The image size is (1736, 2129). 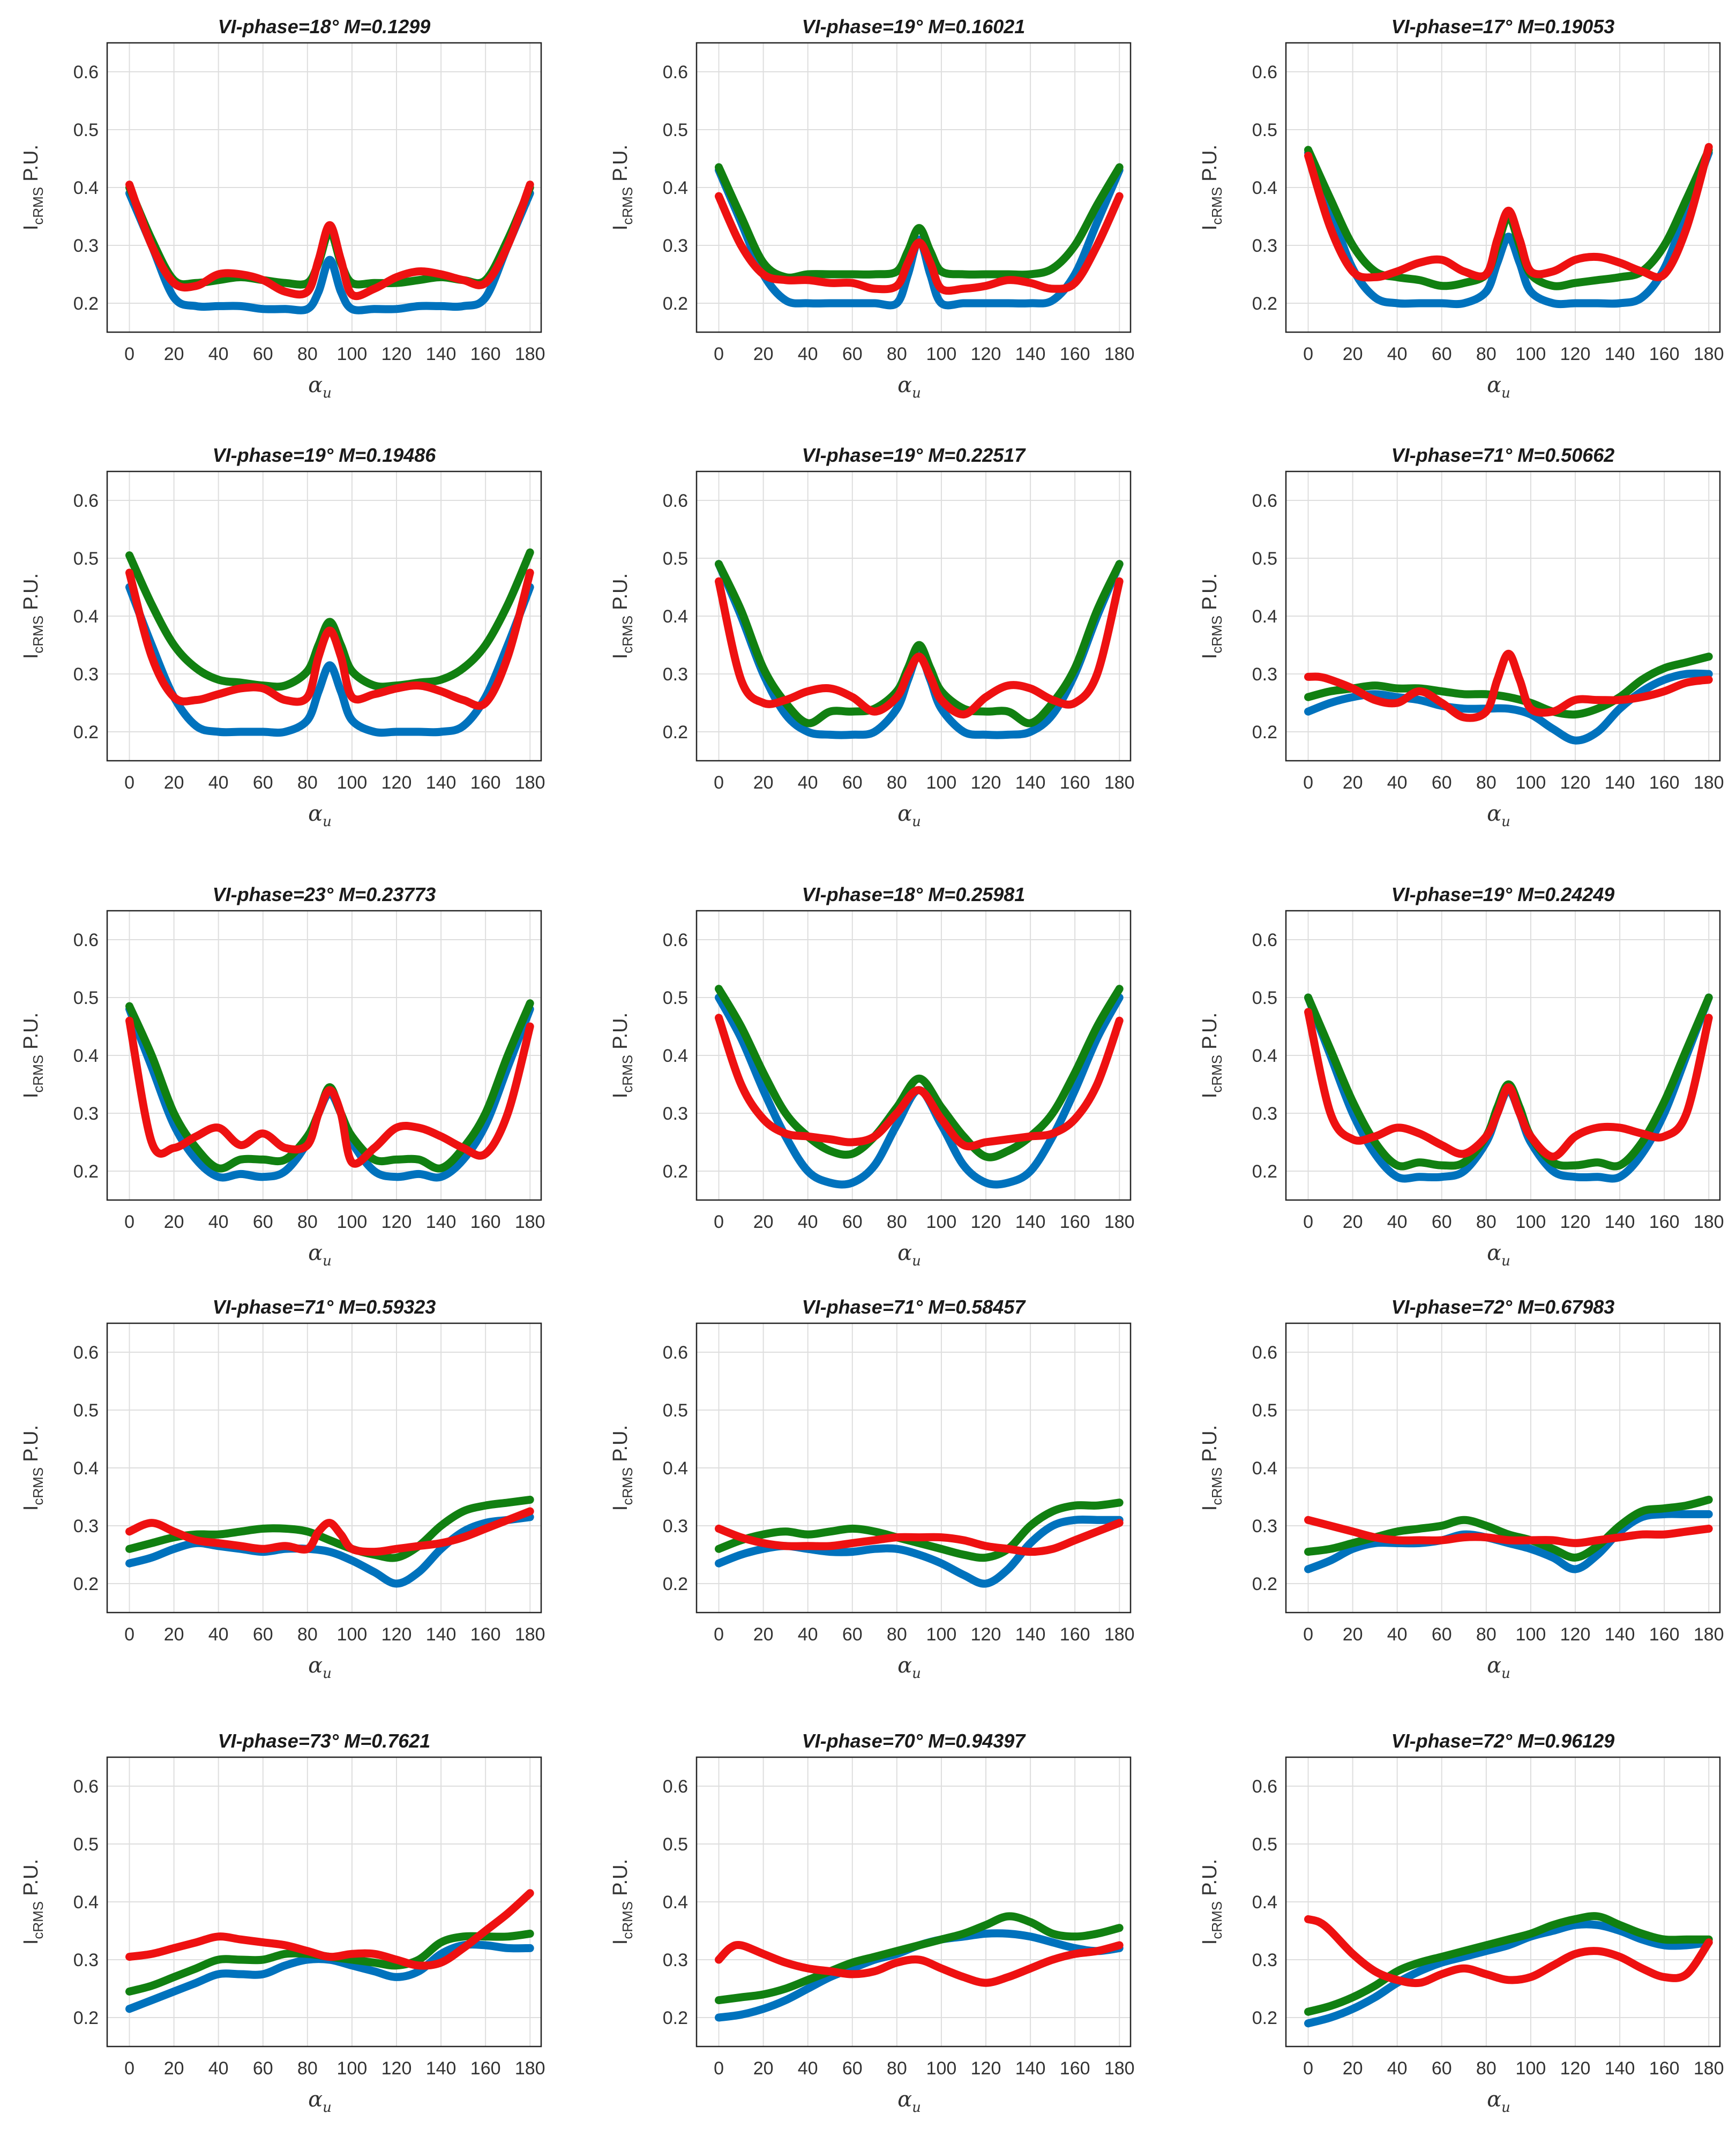 What do you see at coordinates (1503, 1307) in the screenshot?
I see `subplot-title: VI-phase=72° M=0.67983` at bounding box center [1503, 1307].